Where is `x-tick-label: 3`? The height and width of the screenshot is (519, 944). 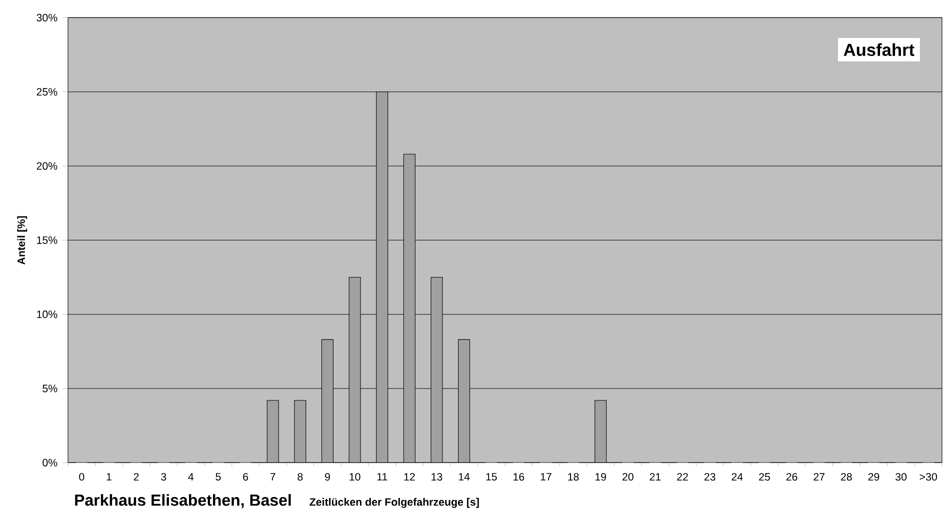
x-tick-label: 3 is located at coordinates (163, 477).